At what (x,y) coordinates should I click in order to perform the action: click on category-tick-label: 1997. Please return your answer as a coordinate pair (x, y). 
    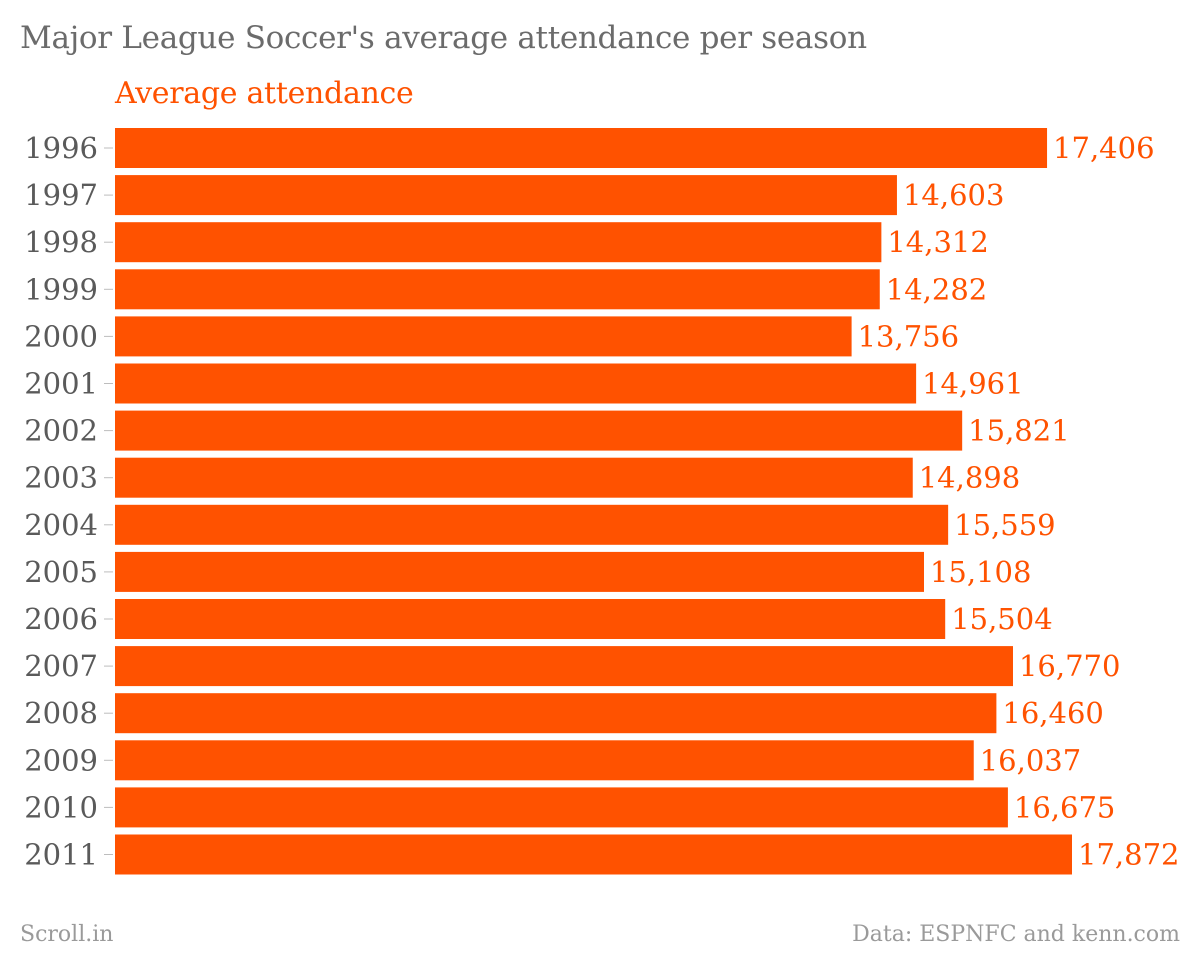
    Looking at the image, I should click on (61, 195).